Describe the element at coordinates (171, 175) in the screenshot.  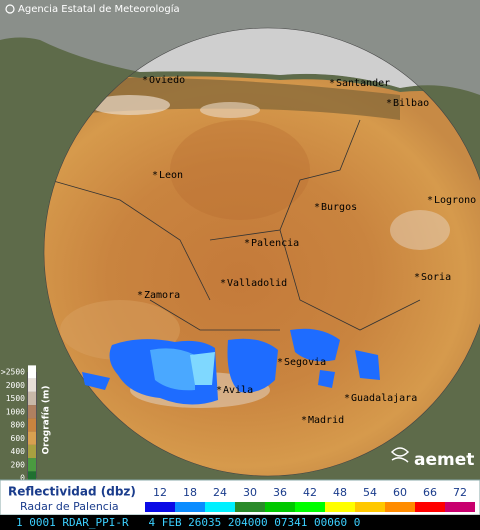
I see `city-name: Leon` at that location.